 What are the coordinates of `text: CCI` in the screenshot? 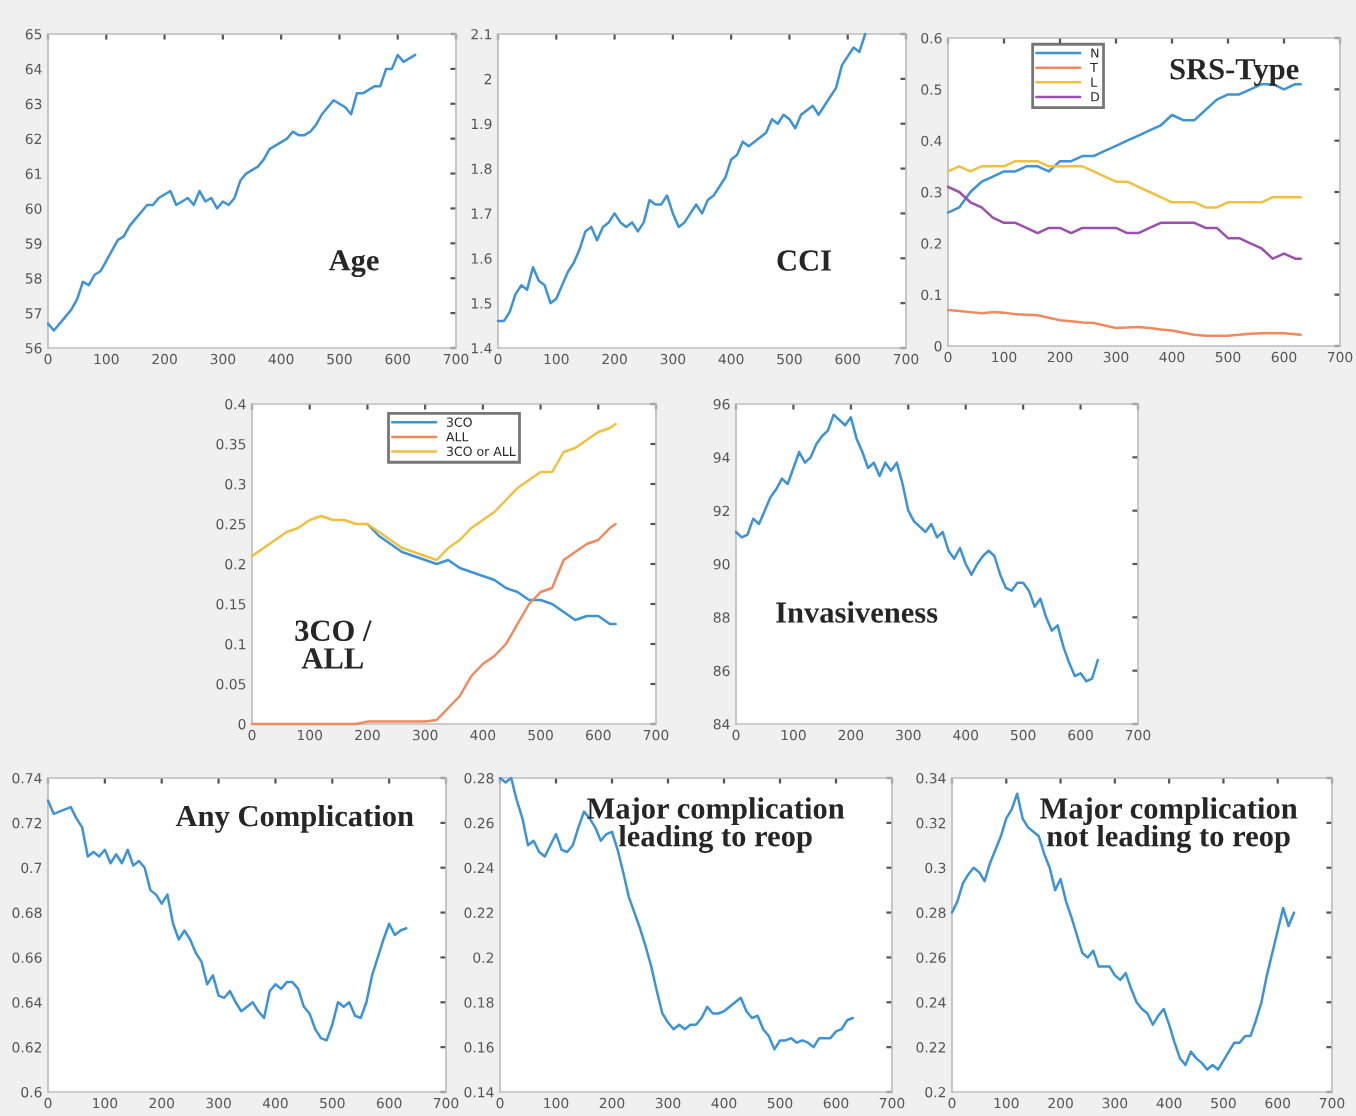 It's located at (804, 260).